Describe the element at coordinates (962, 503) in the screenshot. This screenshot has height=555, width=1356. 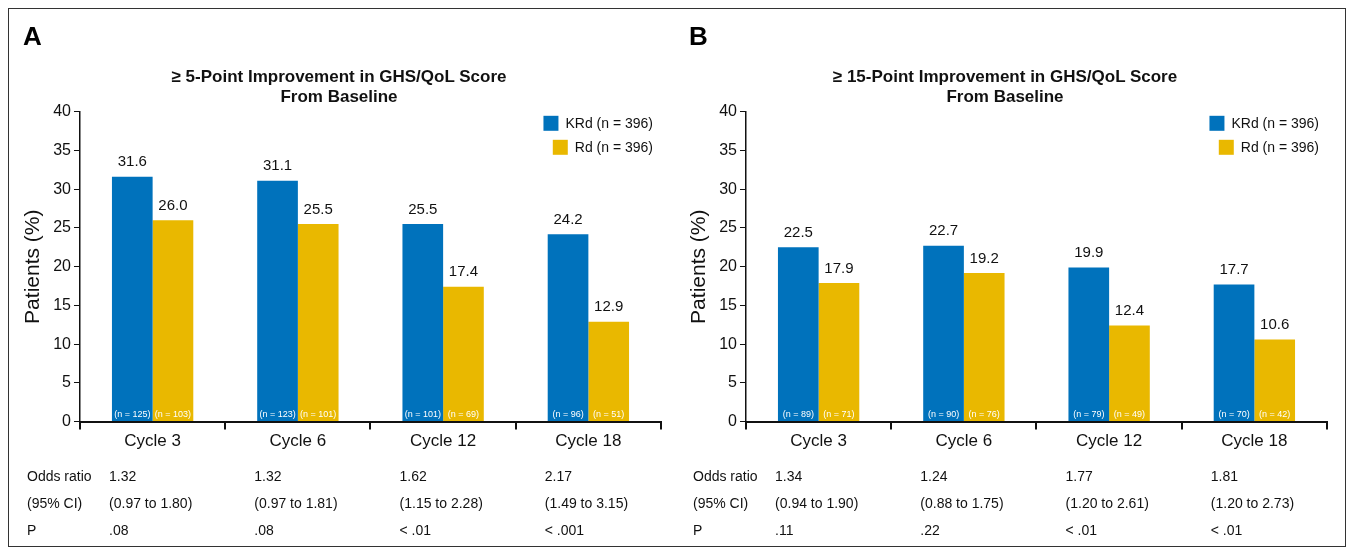
I see `text: (0.88 to 1.75)` at that location.